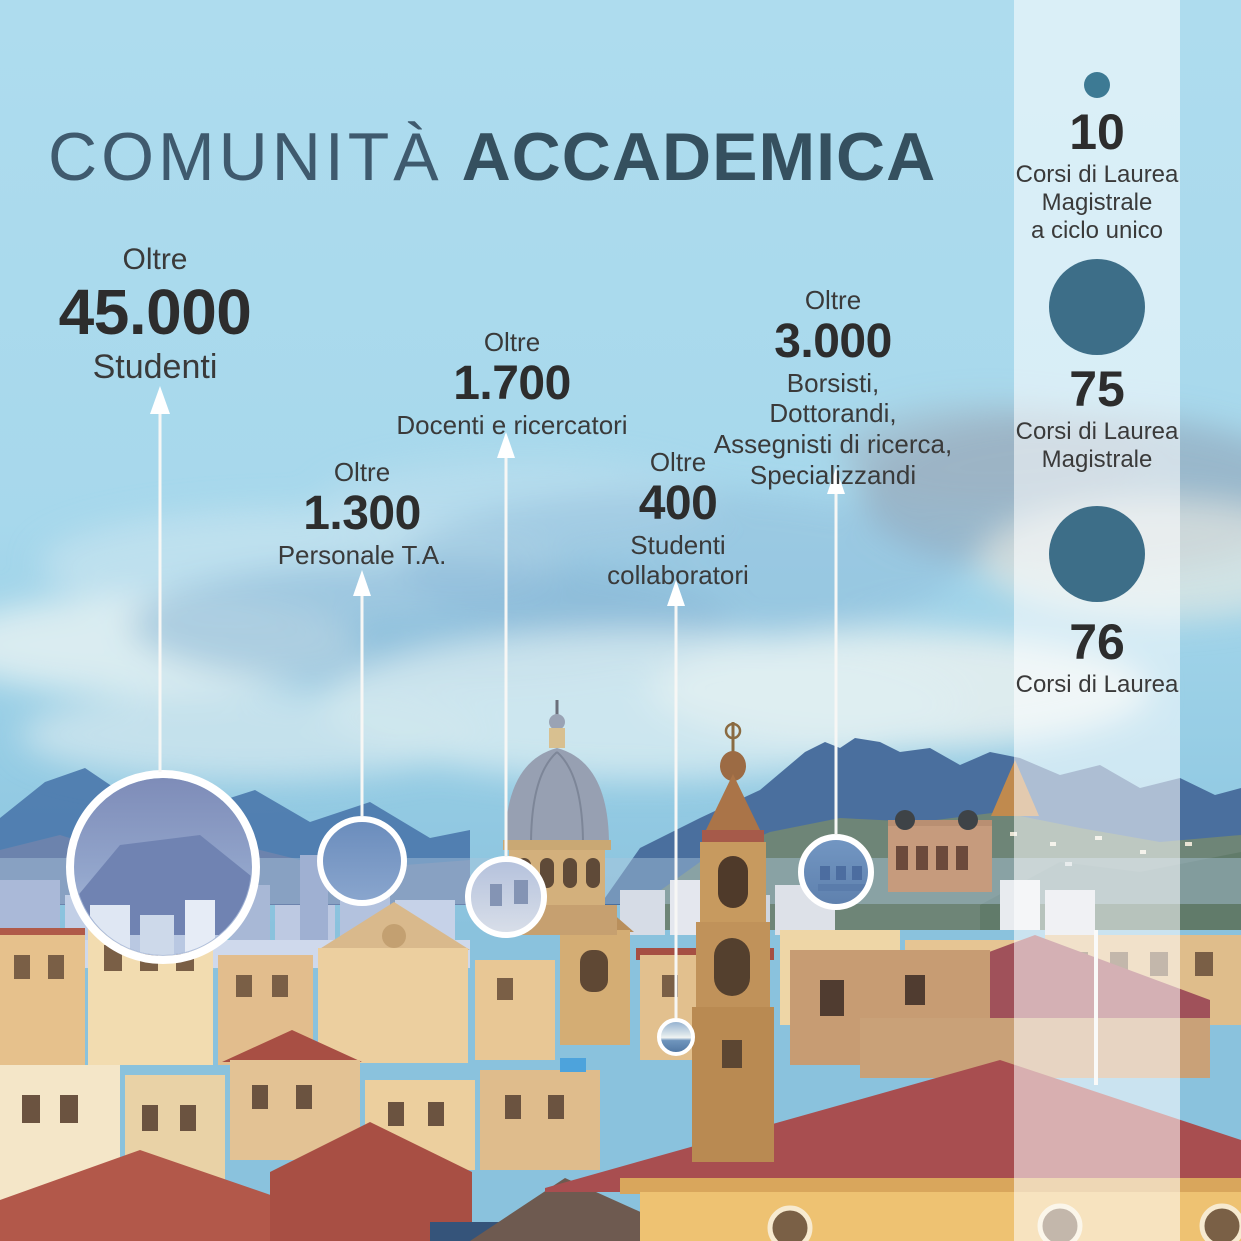 The height and width of the screenshot is (1241, 1241). What do you see at coordinates (699, 157) in the screenshot?
I see `title-bold: ACCADEMICA` at bounding box center [699, 157].